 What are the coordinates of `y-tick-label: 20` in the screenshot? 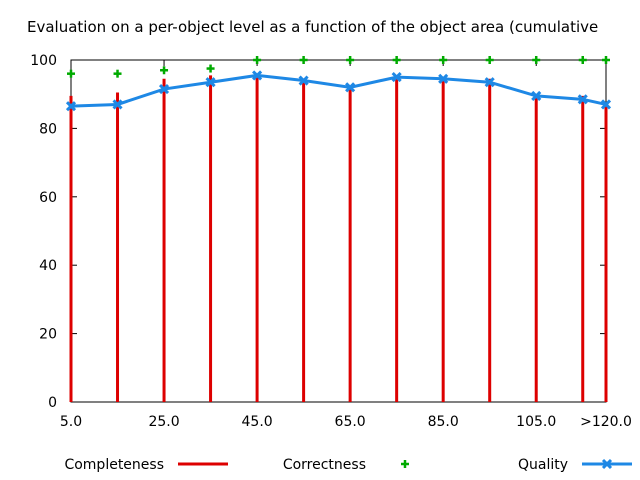 It's located at (48, 335).